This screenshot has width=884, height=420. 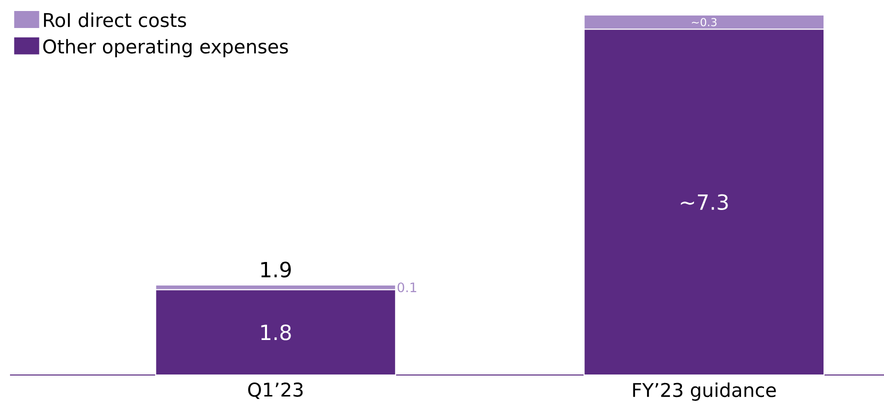 I want to click on data-label: ~0.3, so click(x=704, y=22).